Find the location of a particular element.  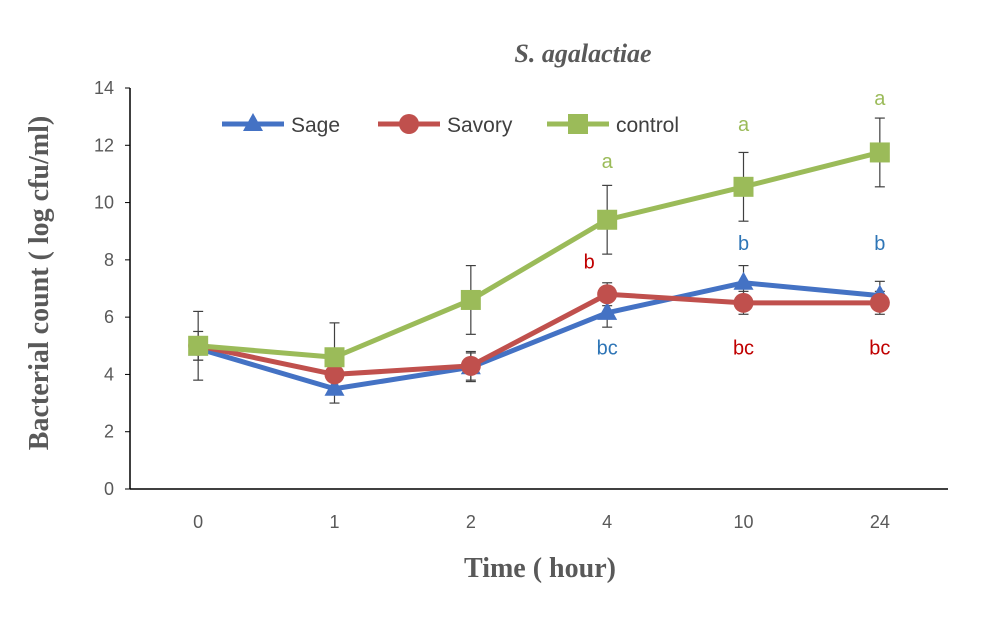

series-line-sage is located at coordinates (539, 336).